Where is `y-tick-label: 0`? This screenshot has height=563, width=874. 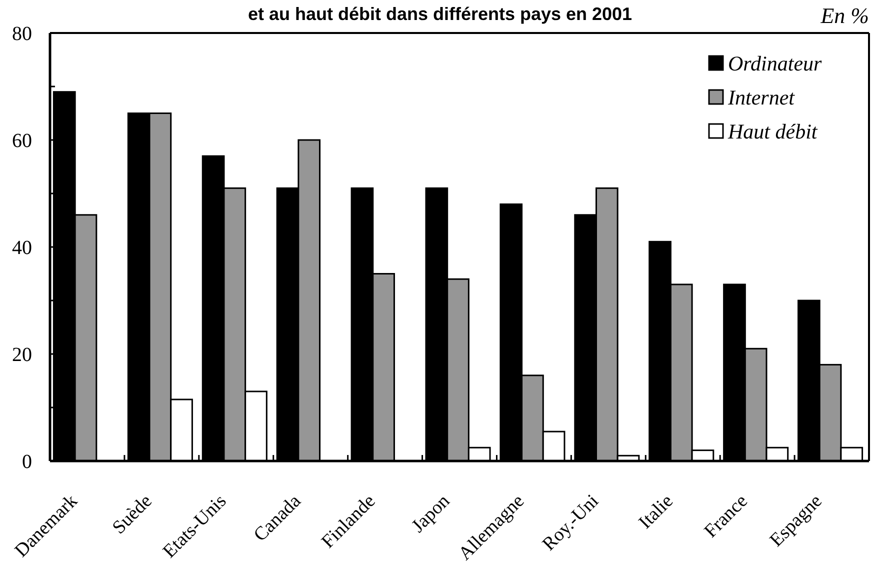
y-tick-label: 0 is located at coordinates (27, 462).